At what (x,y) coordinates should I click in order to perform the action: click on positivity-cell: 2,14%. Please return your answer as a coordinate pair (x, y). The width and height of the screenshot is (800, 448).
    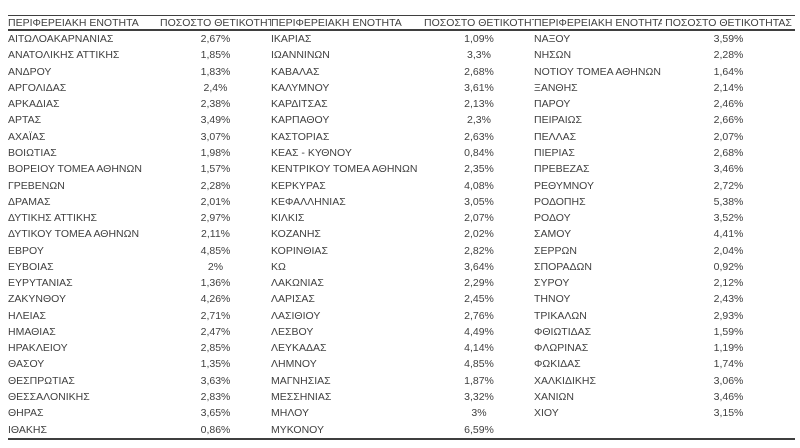
    Looking at the image, I should click on (728, 87).